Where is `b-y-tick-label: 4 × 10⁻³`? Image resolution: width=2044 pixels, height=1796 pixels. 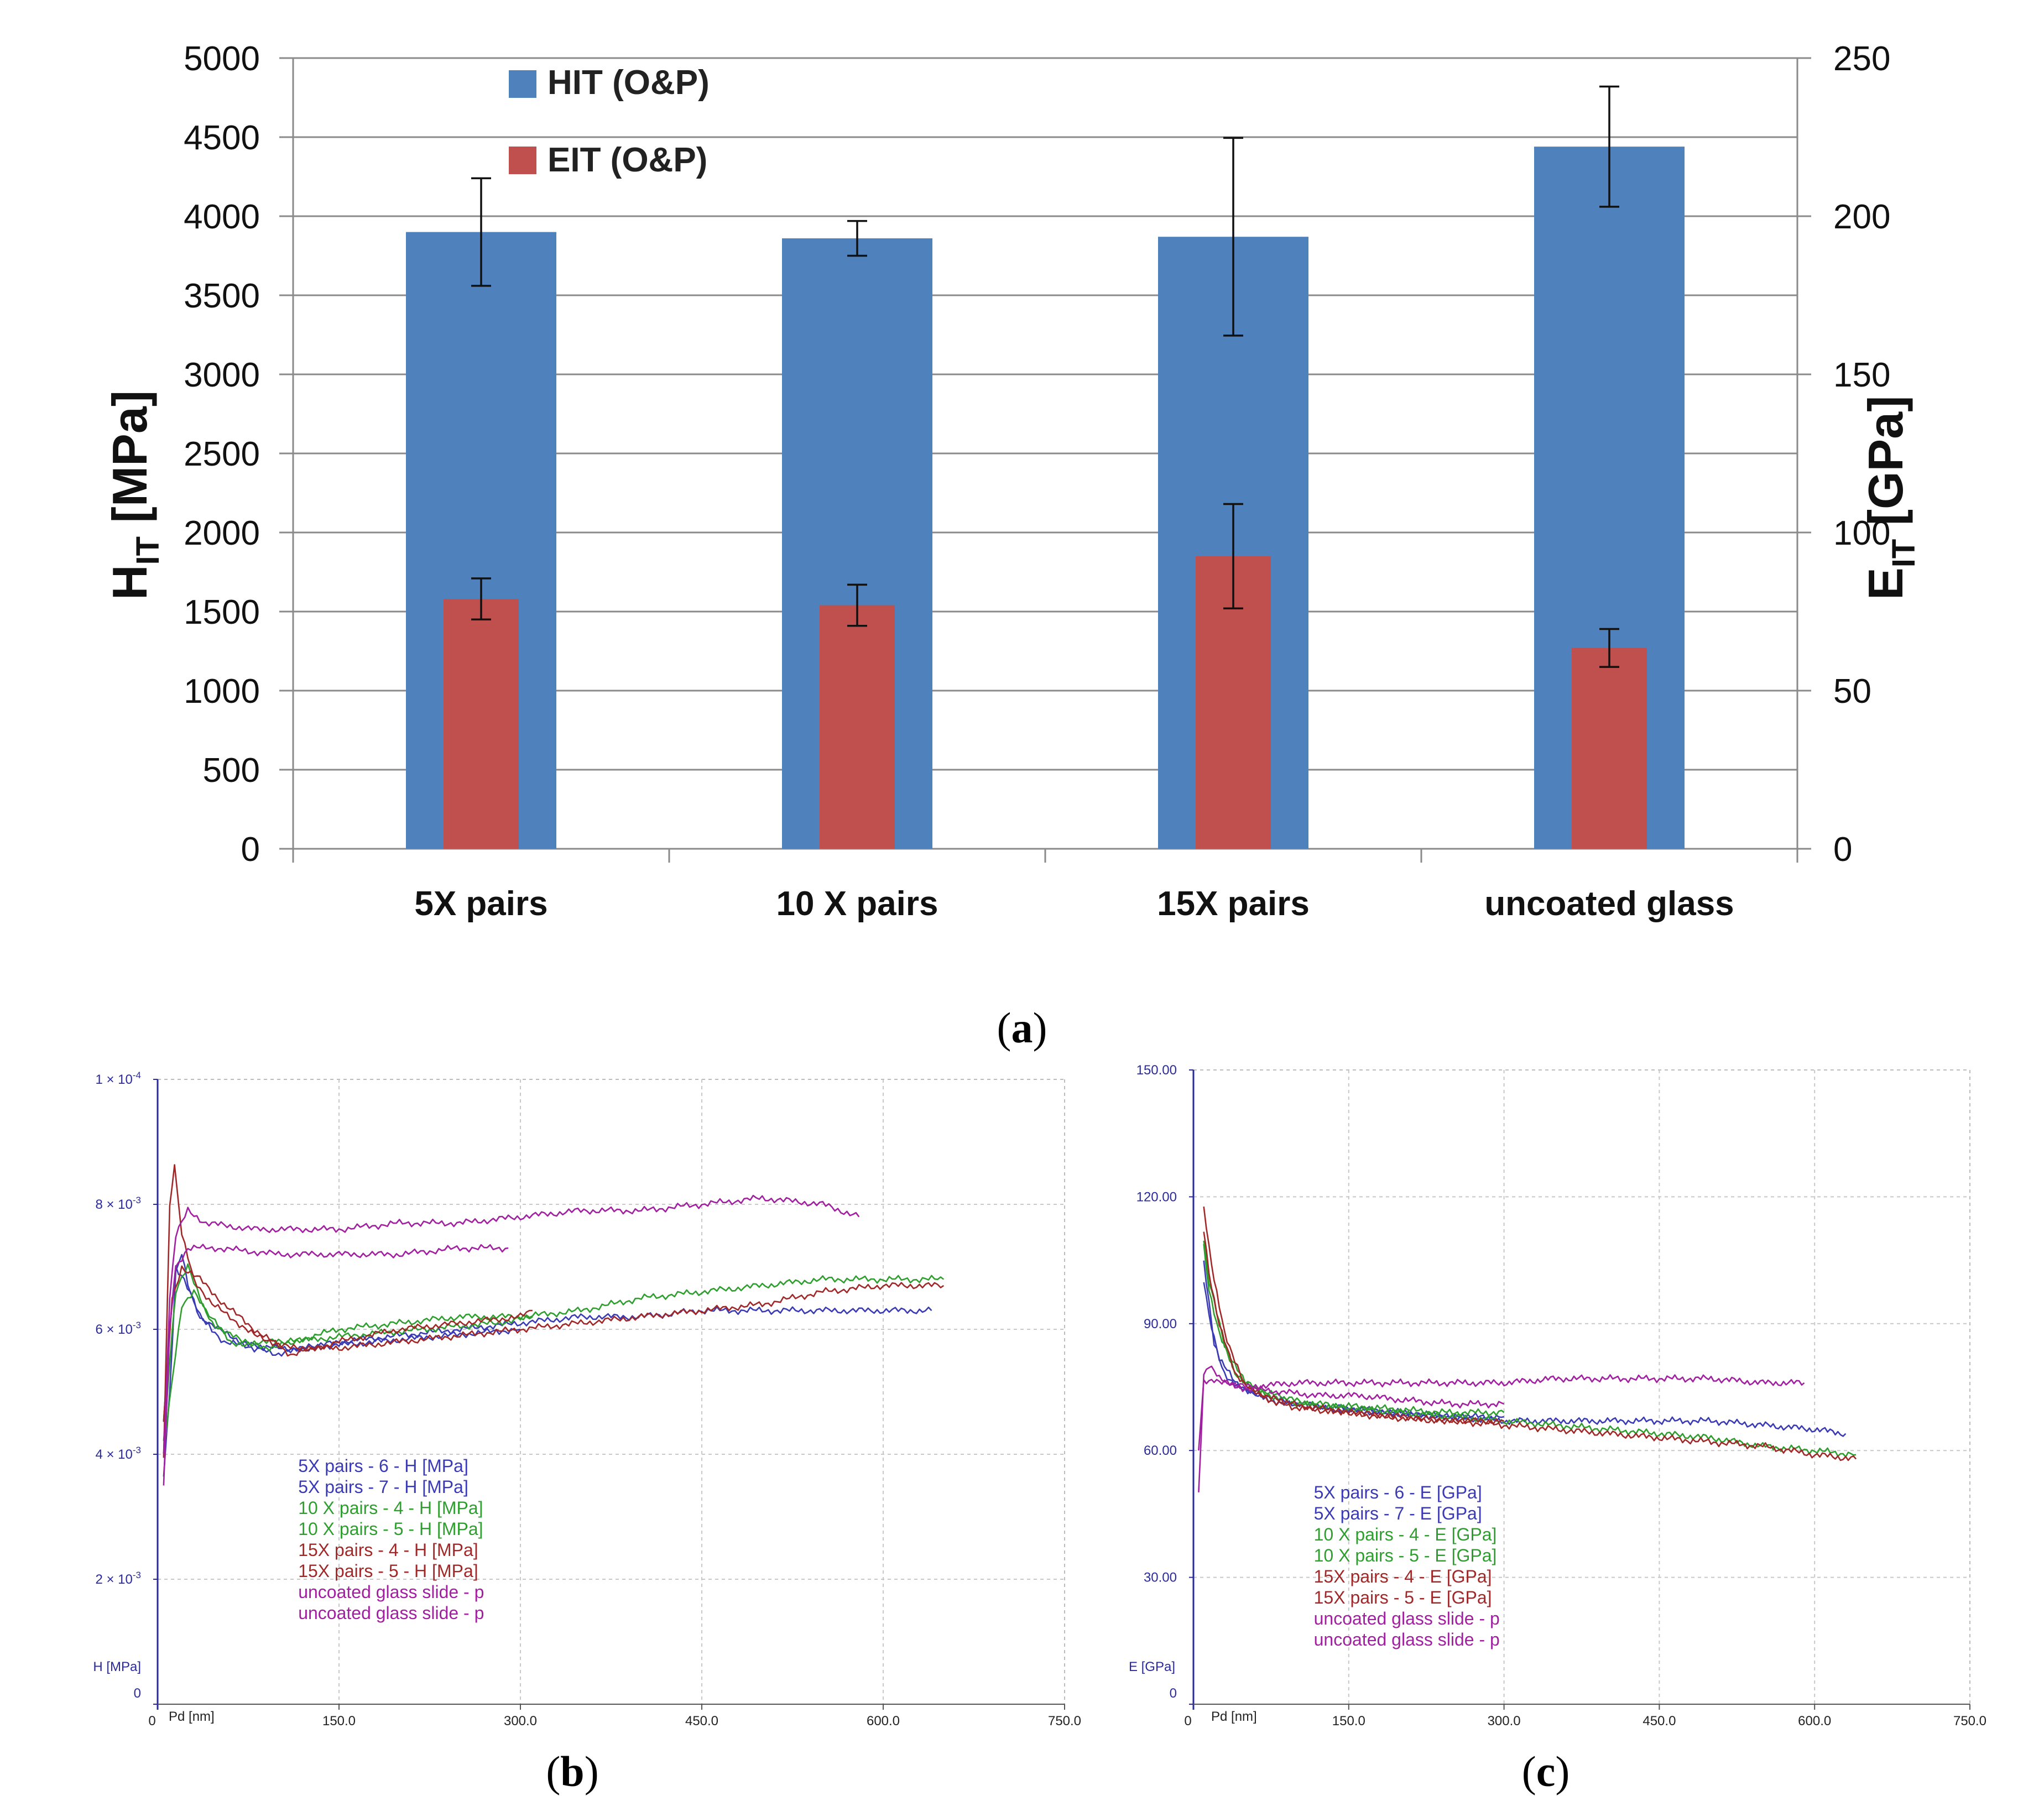
b-y-tick-label: 4 × 10⁻³ is located at coordinates (118, 1454).